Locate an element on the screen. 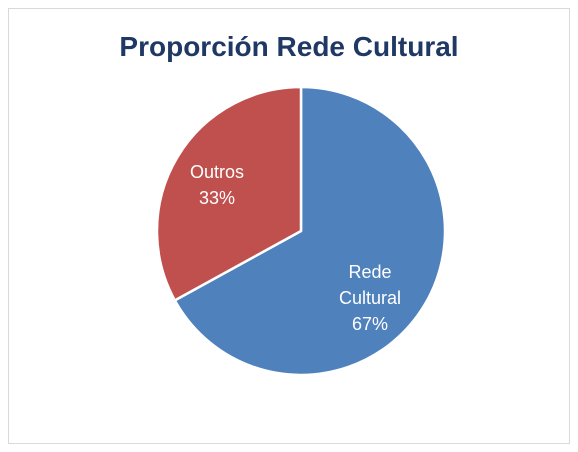  slice-percent-label: 33% is located at coordinates (217, 198).